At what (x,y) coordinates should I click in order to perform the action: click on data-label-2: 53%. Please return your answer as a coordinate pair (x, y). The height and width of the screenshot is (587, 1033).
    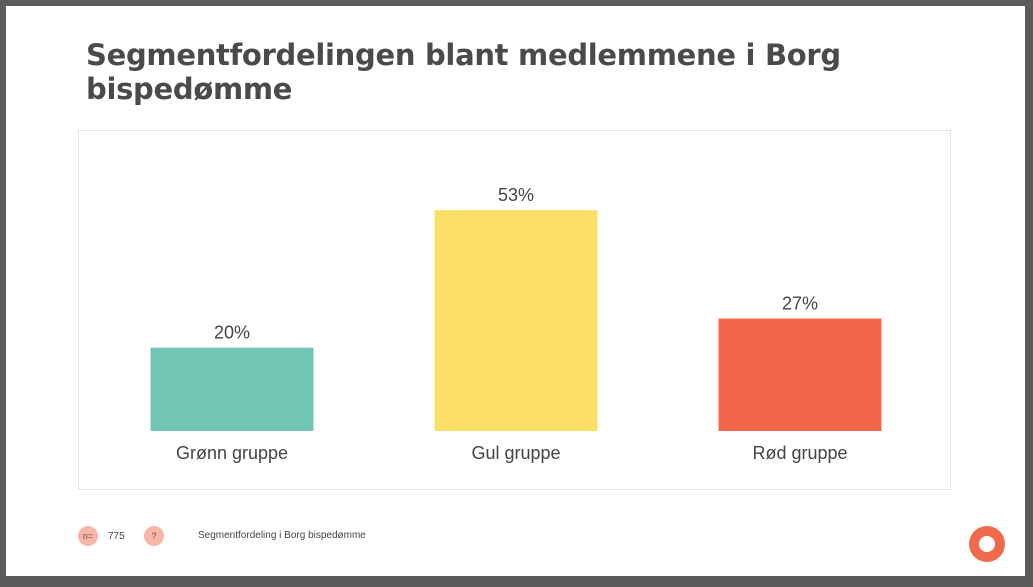
    Looking at the image, I should click on (516, 195).